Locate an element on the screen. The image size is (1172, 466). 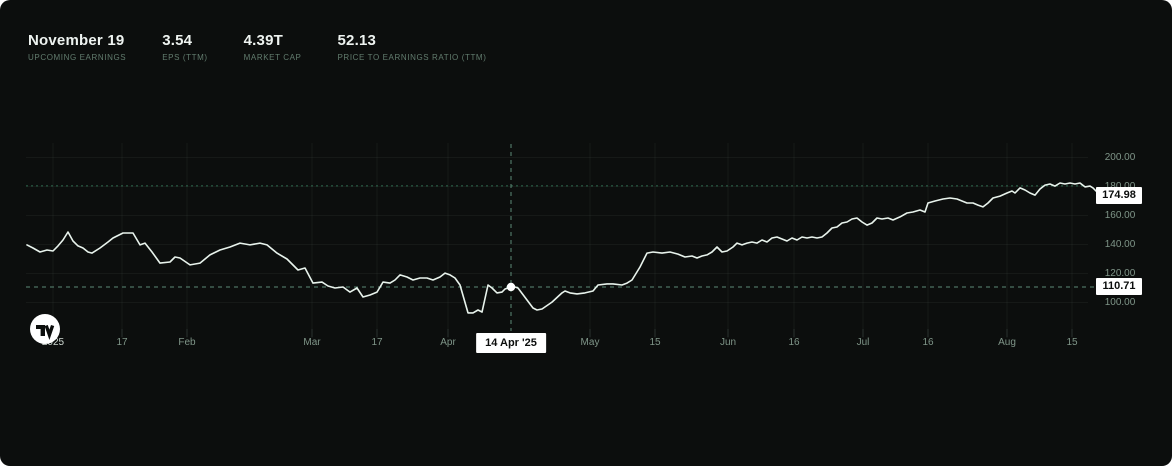
stat-upcoming-earnings: November 19 UPCOMING EARNINGS is located at coordinates (77, 47).